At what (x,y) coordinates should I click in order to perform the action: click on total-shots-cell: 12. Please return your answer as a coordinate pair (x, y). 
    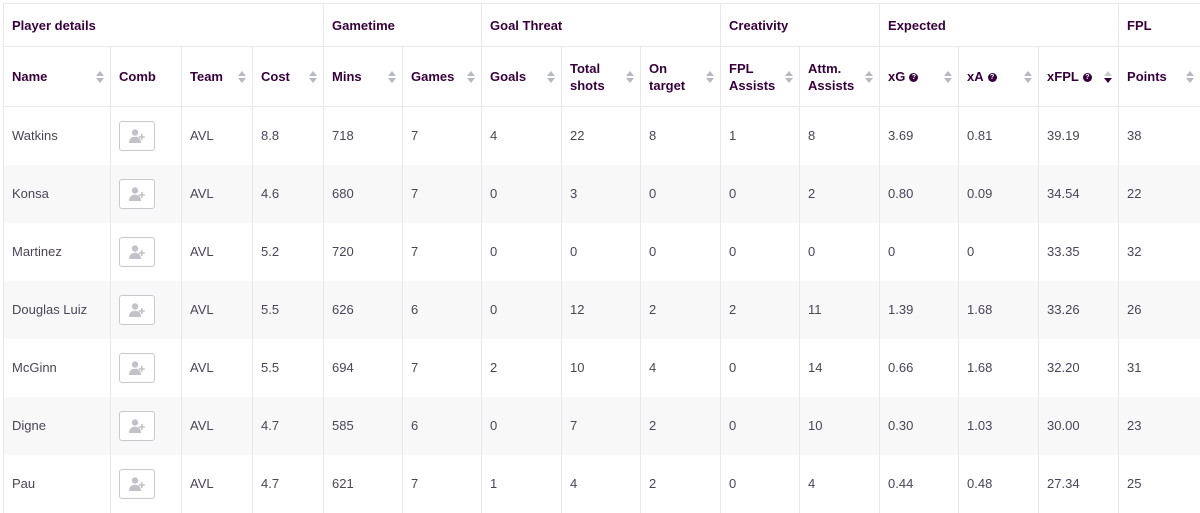
    Looking at the image, I should click on (601, 309).